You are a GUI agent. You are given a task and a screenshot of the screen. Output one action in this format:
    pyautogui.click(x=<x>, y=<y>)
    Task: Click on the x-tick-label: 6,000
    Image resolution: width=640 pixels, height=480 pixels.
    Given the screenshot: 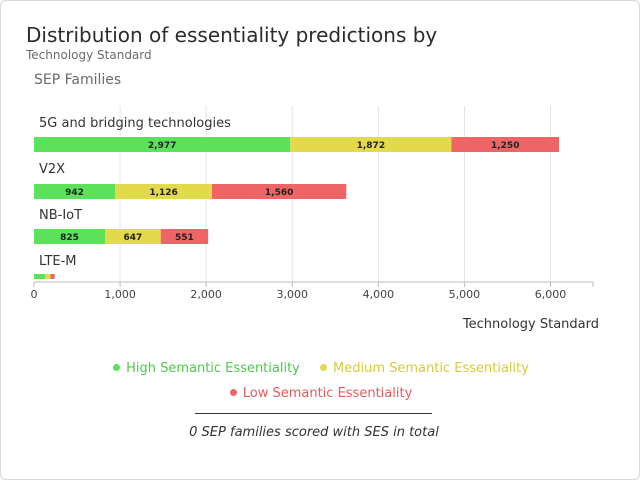 What is the action you would take?
    pyautogui.click(x=551, y=294)
    